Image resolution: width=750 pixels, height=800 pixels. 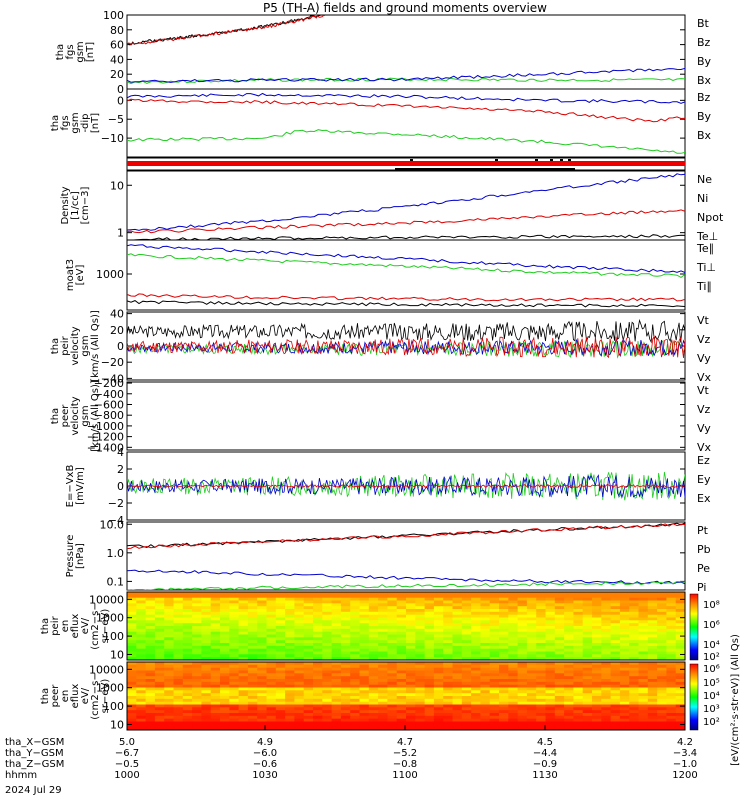 What do you see at coordinates (496, 160) in the screenshot?
I see `quality-mark` at bounding box center [496, 160].